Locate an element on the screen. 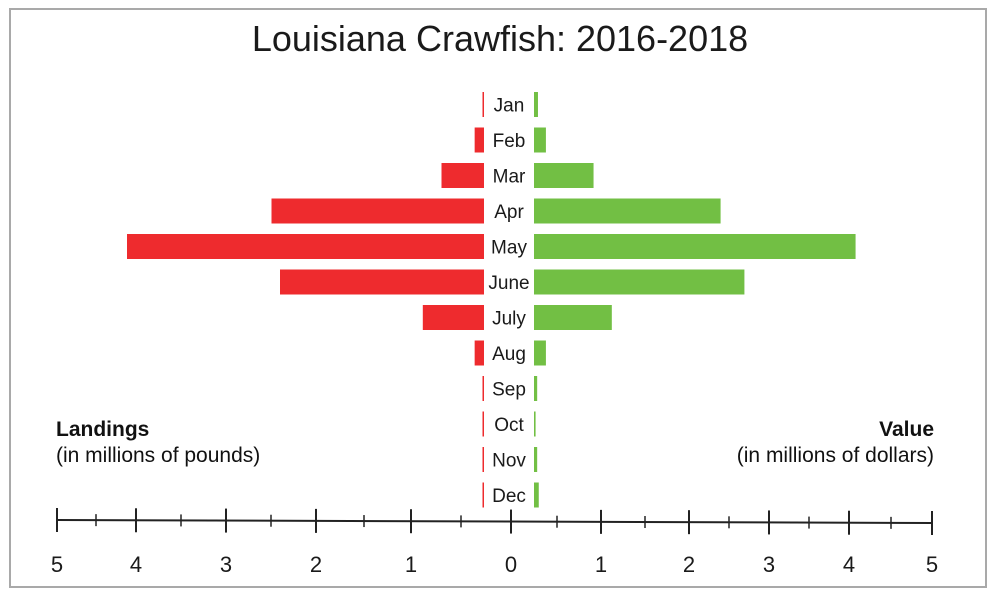  x-tick-label-left-3: 3 is located at coordinates (226, 564).